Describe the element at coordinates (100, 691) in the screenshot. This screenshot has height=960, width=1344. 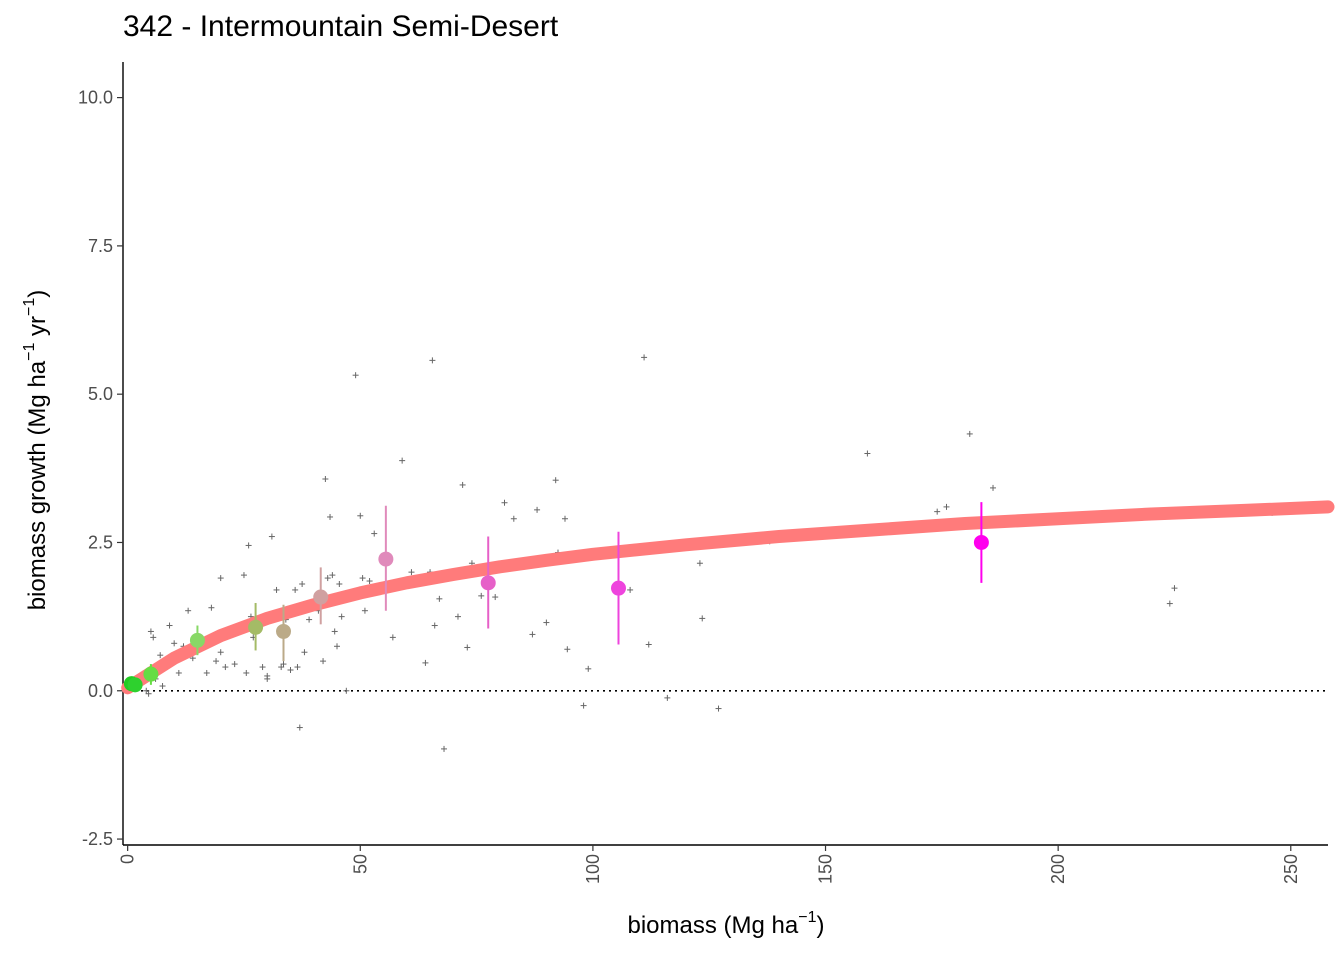
I see `y-tick-label: 0.0` at that location.